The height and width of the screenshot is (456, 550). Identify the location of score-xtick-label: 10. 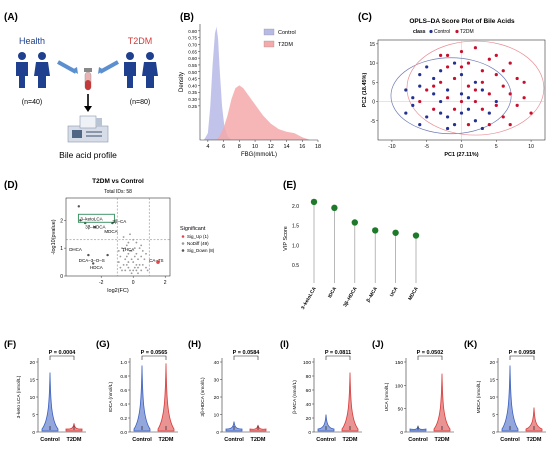
(531, 147).